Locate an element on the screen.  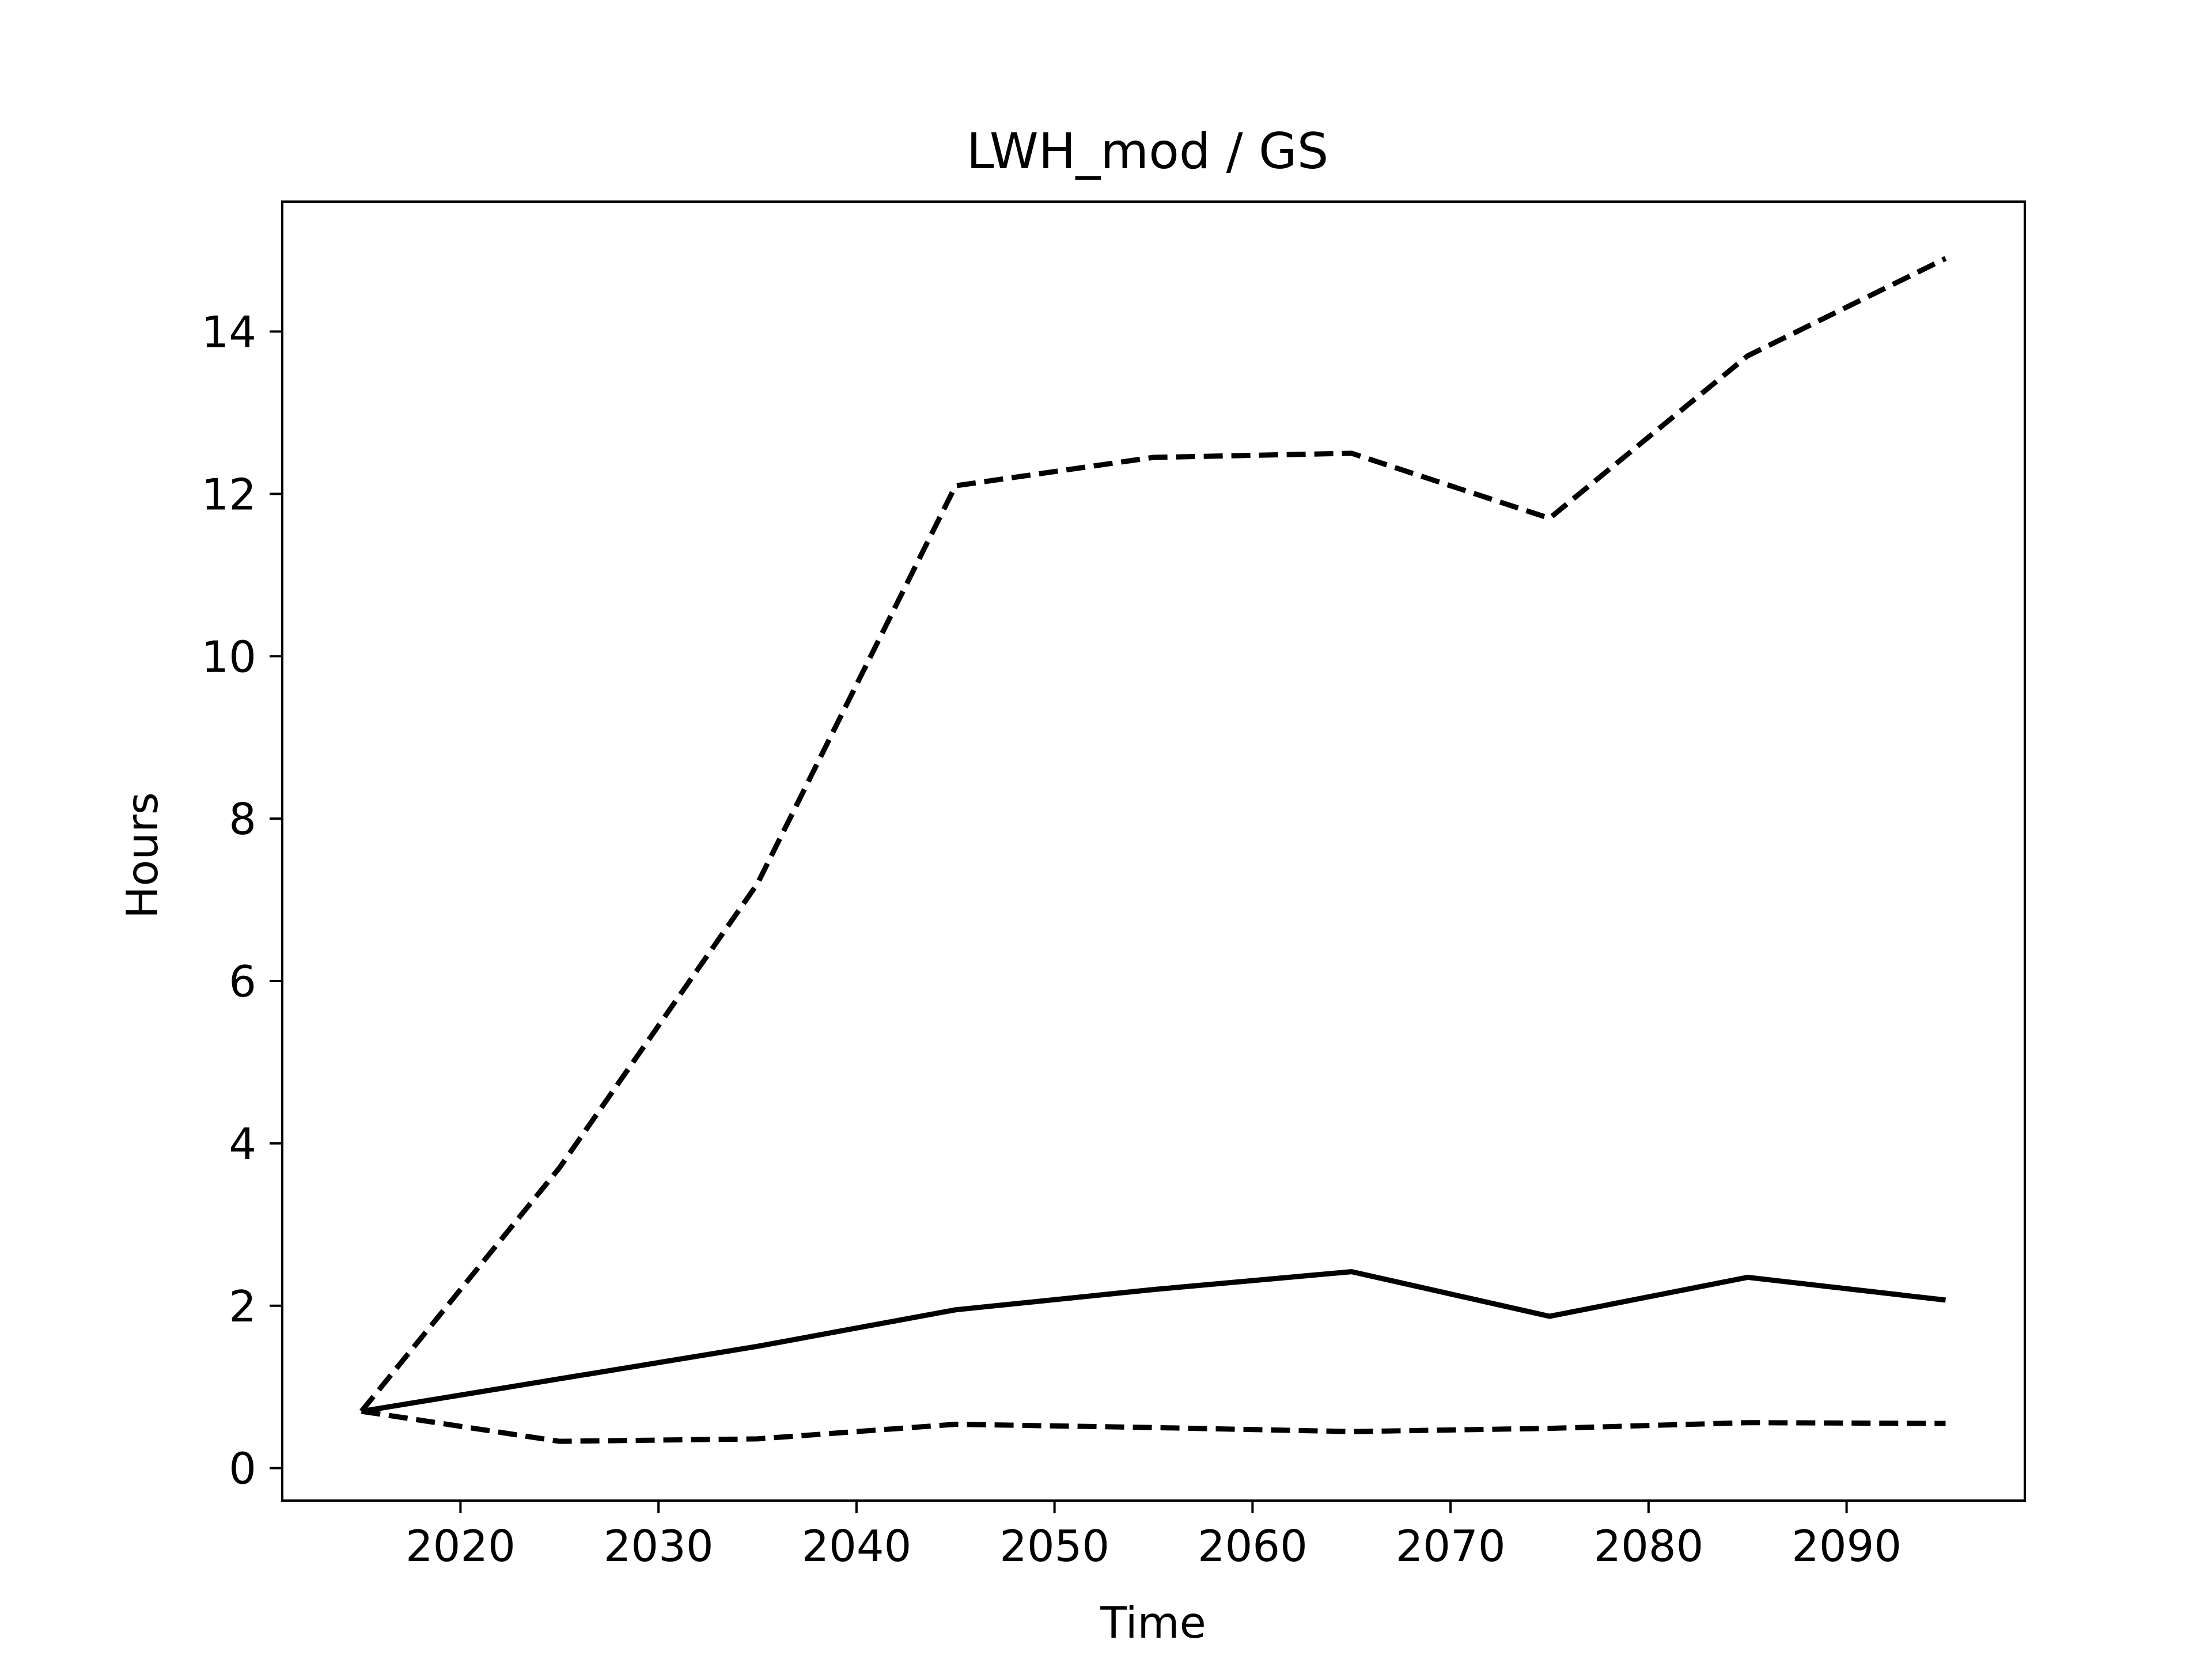
y-tick-label: 14 is located at coordinates (229, 332).